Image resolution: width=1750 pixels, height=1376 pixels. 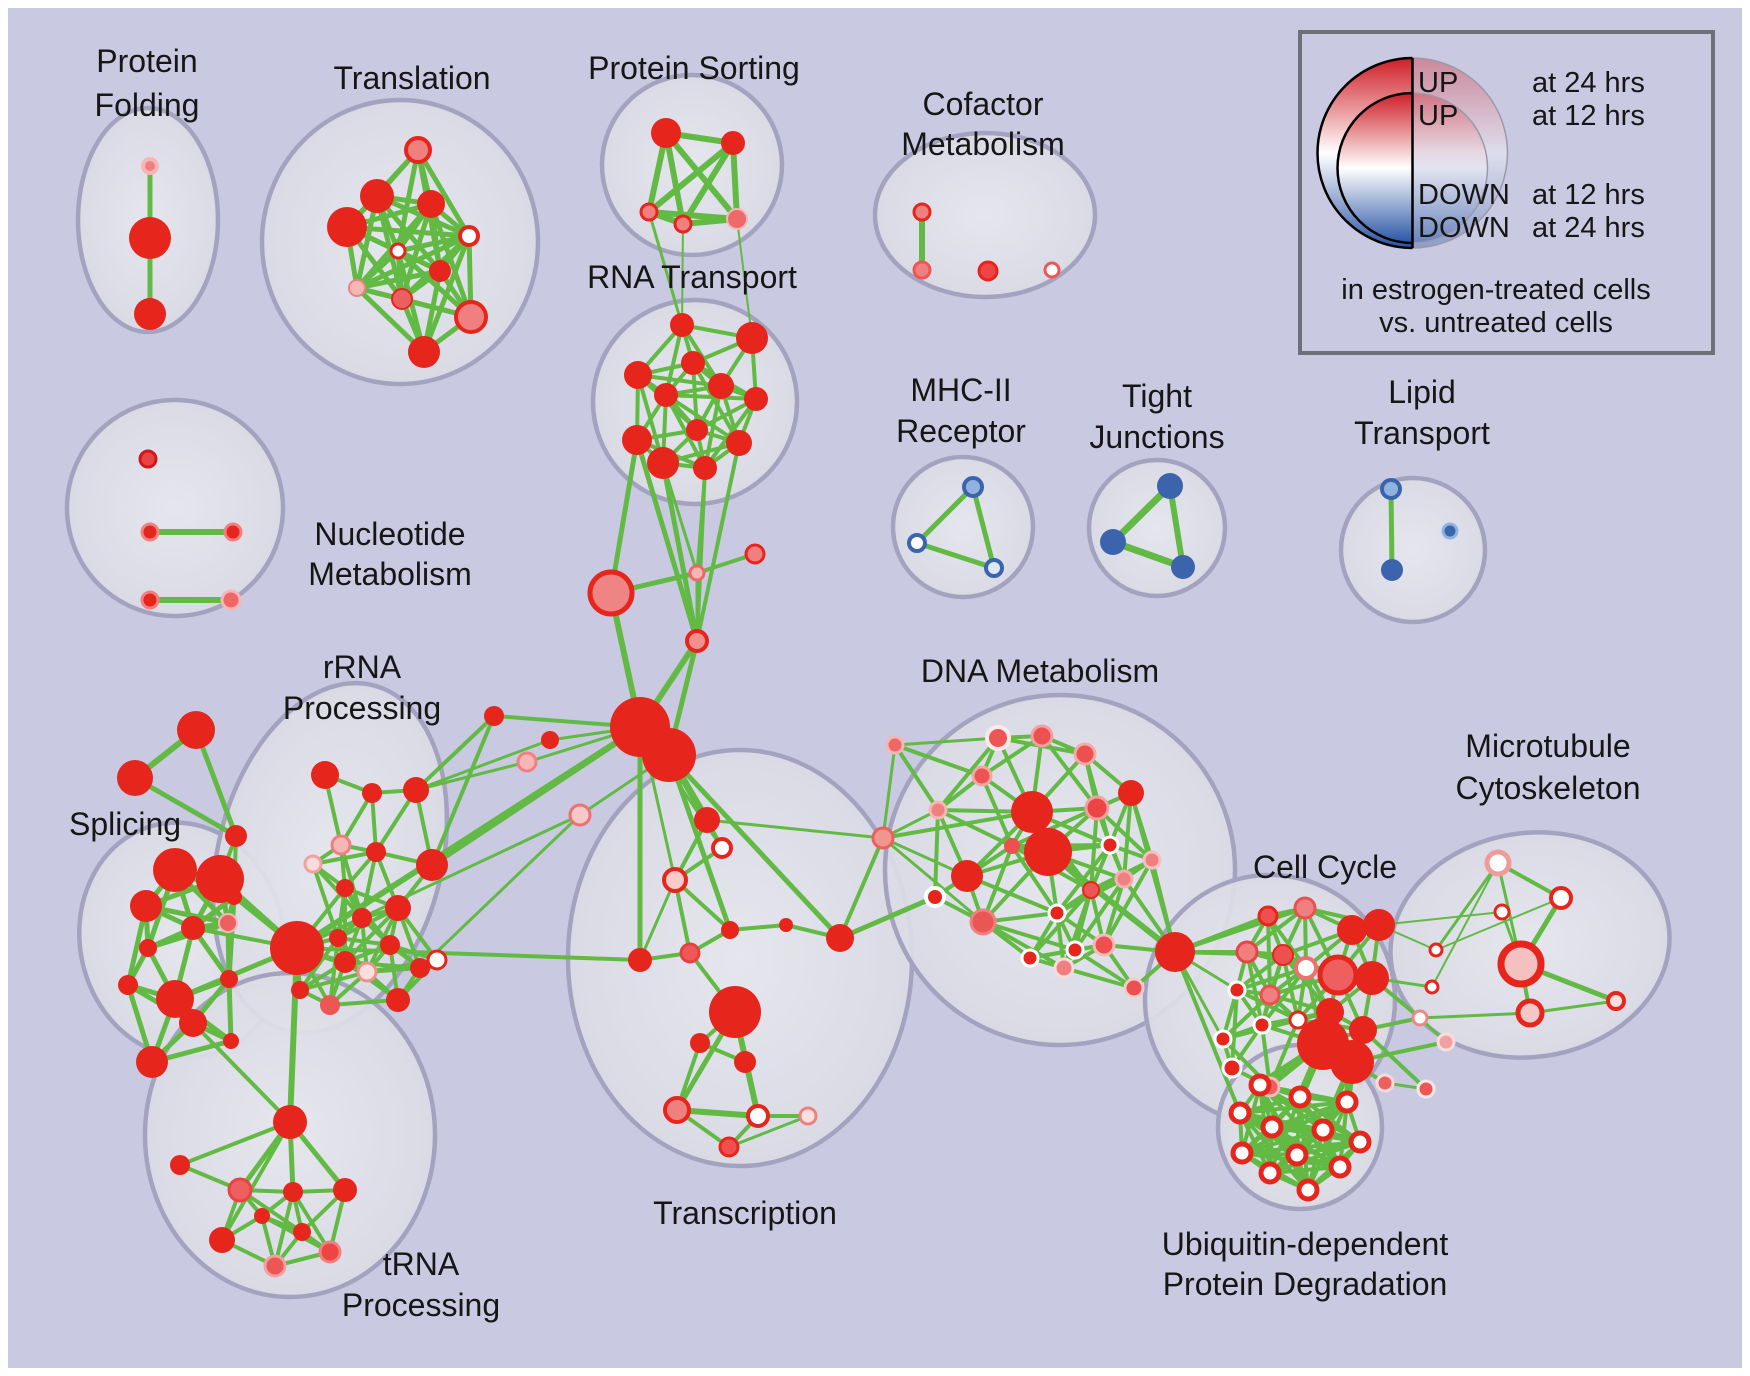 What do you see at coordinates (1372, 978) in the screenshot?
I see `network-node-cc9` at bounding box center [1372, 978].